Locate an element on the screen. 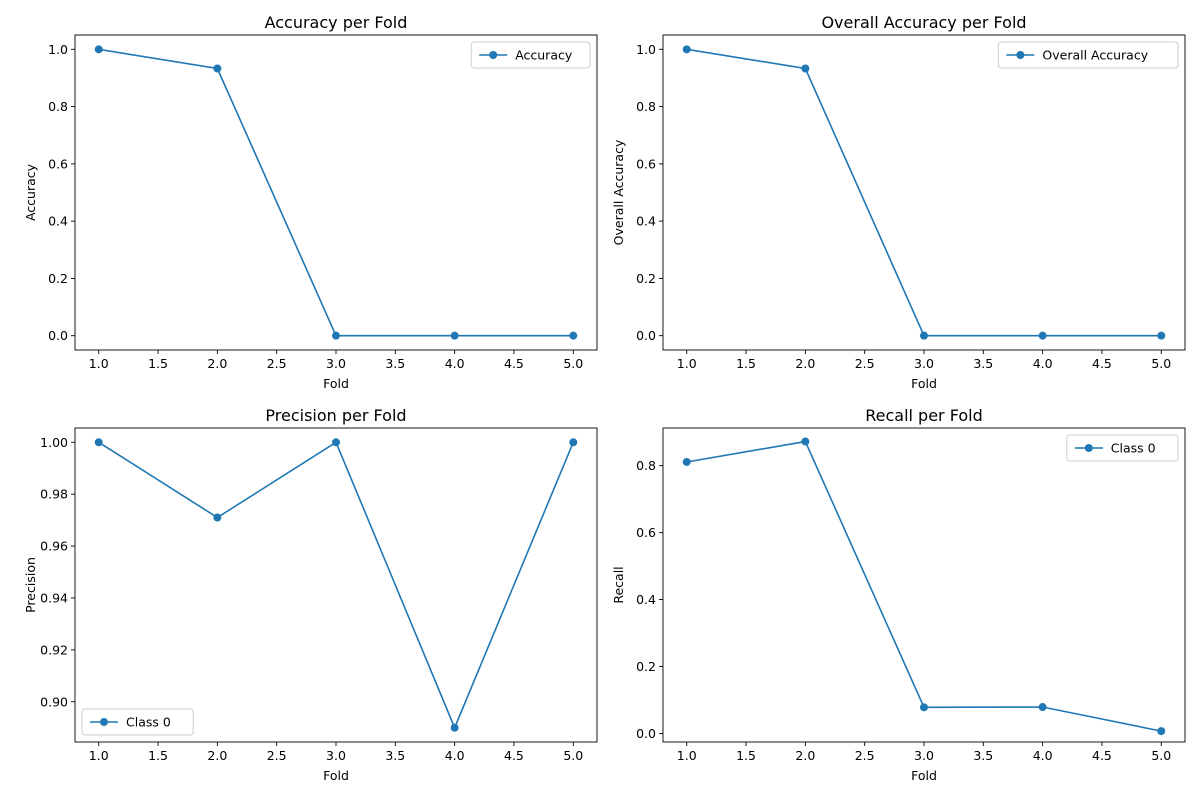  subplot-title: Accuracy per Fold is located at coordinates (336, 22).